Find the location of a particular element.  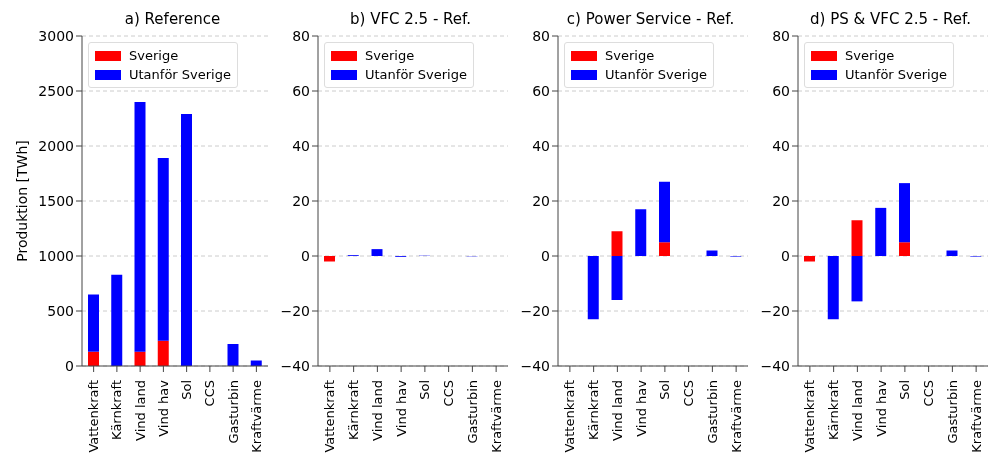

chart-title: a) Reference is located at coordinates (172, 19).